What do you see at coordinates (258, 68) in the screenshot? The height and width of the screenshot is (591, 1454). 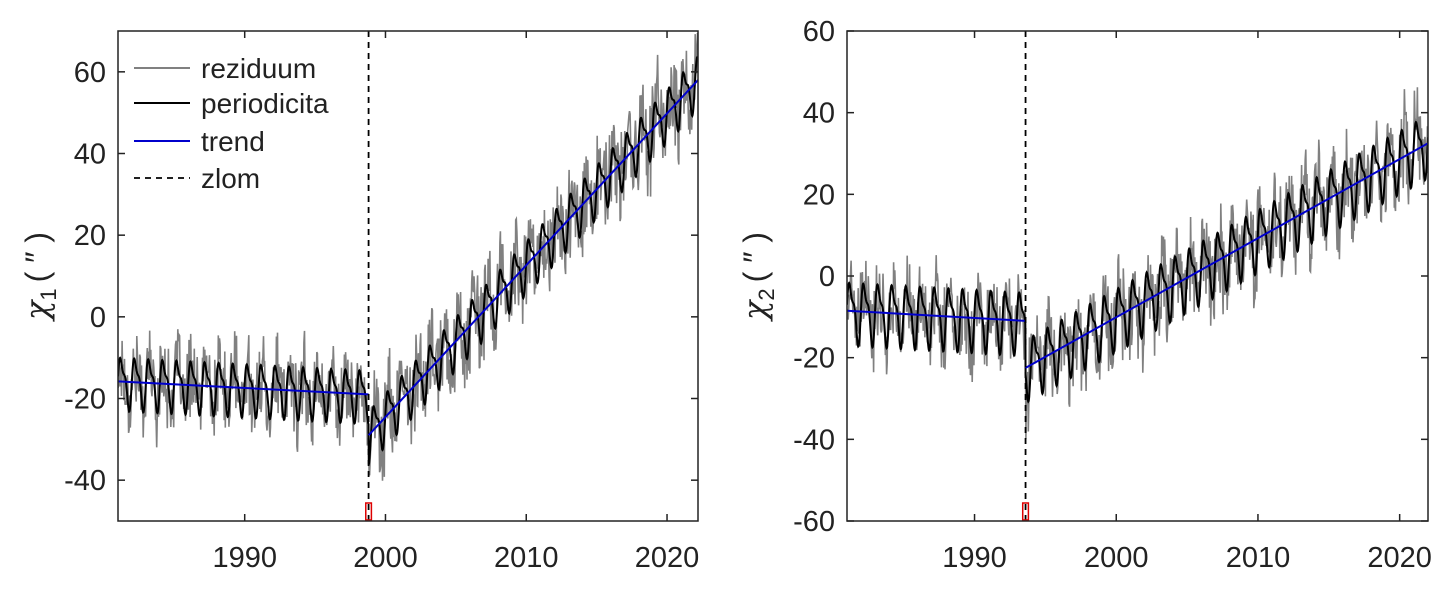 I see `legend-label-reziduum: reziduum` at bounding box center [258, 68].